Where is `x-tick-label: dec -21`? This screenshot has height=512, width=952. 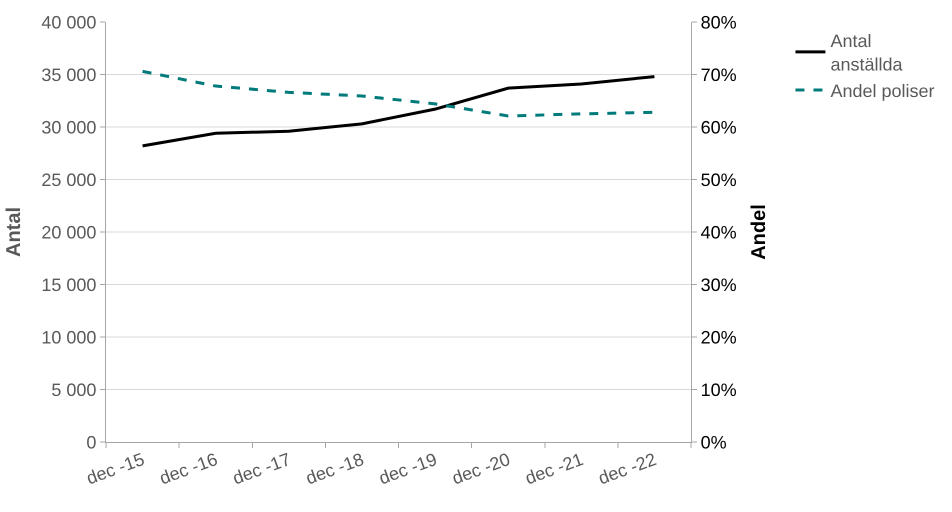 x-tick-label: dec -21 is located at coordinates (554, 468).